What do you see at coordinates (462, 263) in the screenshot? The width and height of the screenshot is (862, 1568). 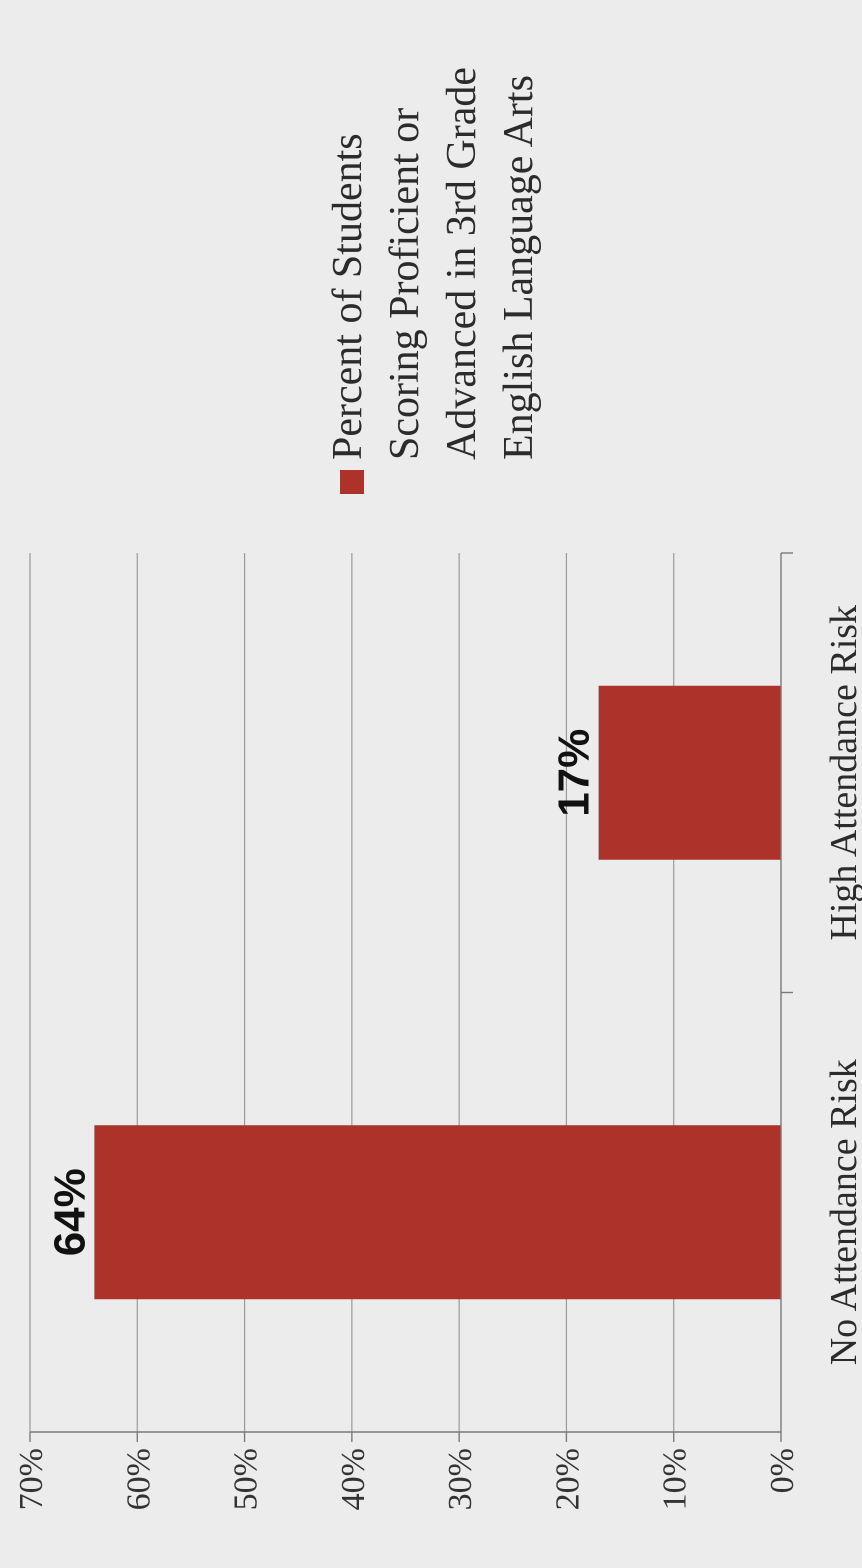 I see `legend-label: Advanced in 3rd Grade` at bounding box center [462, 263].